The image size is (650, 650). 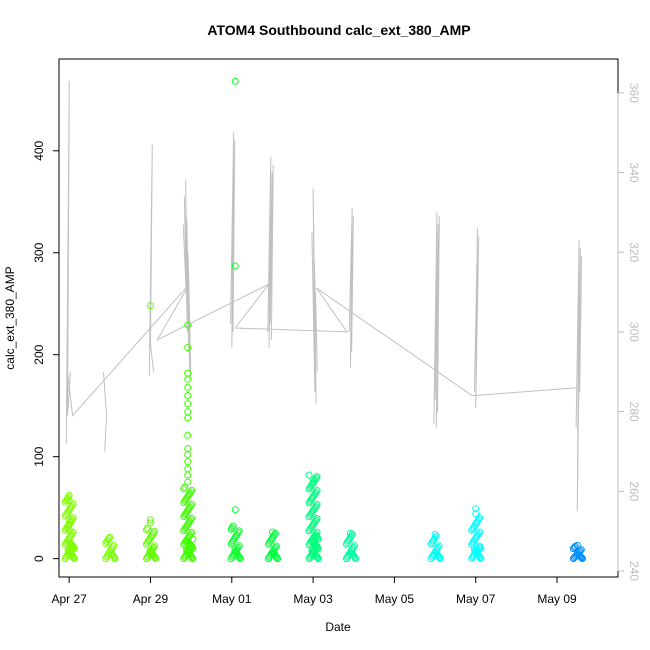 I want to click on left-y-axis: 0 100 200 300 400, so click(x=46, y=351).